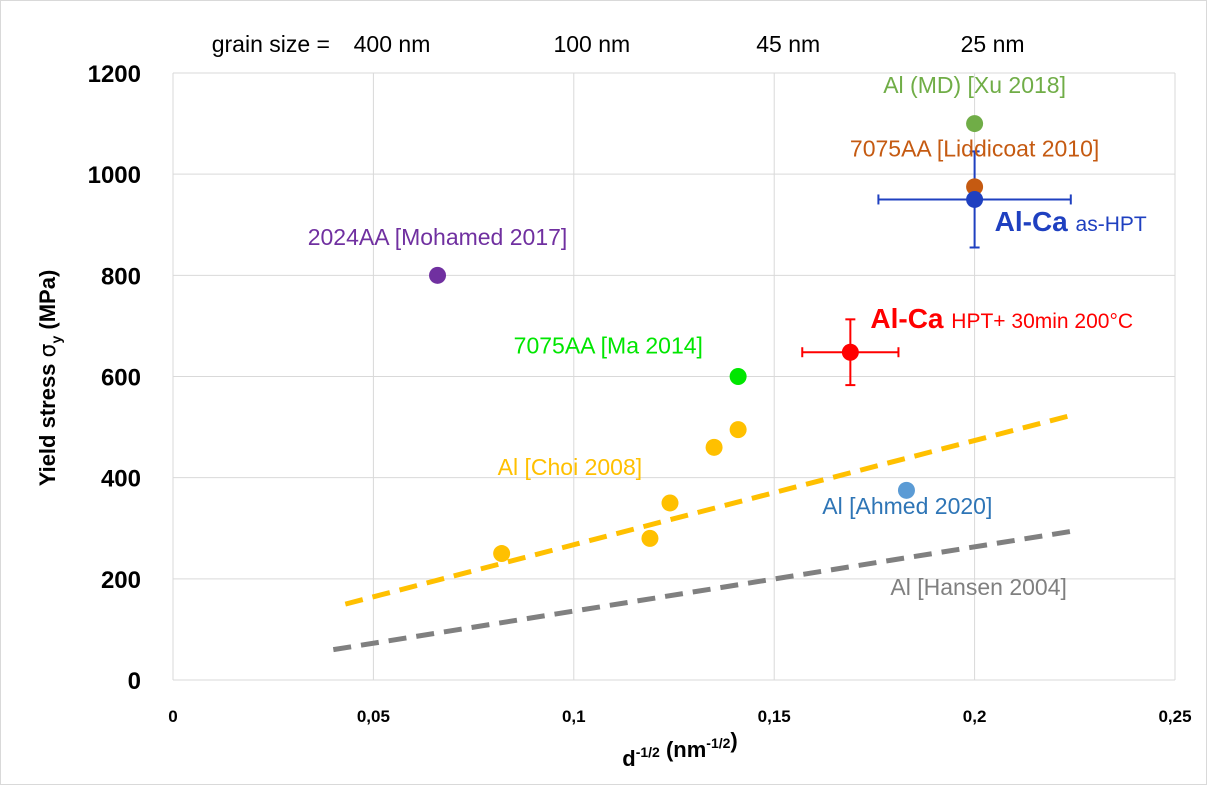 Image resolution: width=1213 pixels, height=789 pixels. I want to click on grain-size-label: 45 nm, so click(788, 44).